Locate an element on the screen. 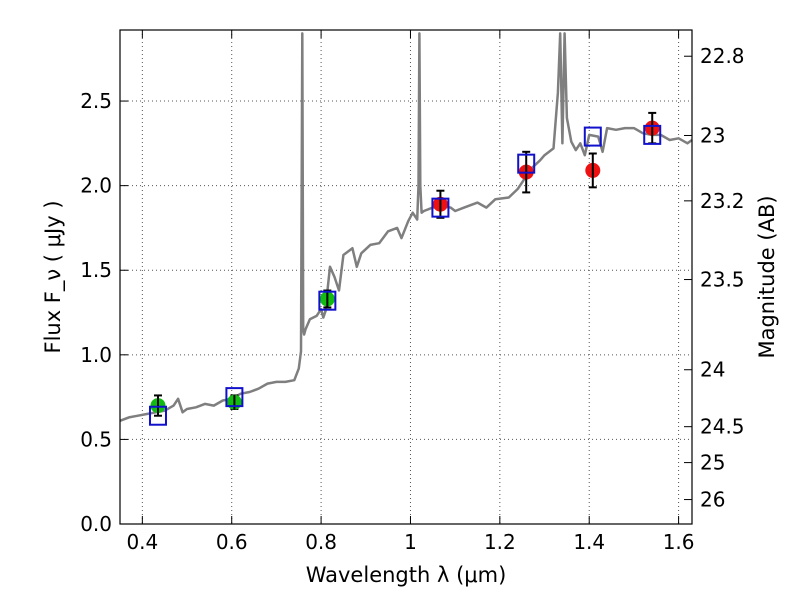 The image size is (800, 600). y-tick-label: 1.0 is located at coordinates (96, 355).